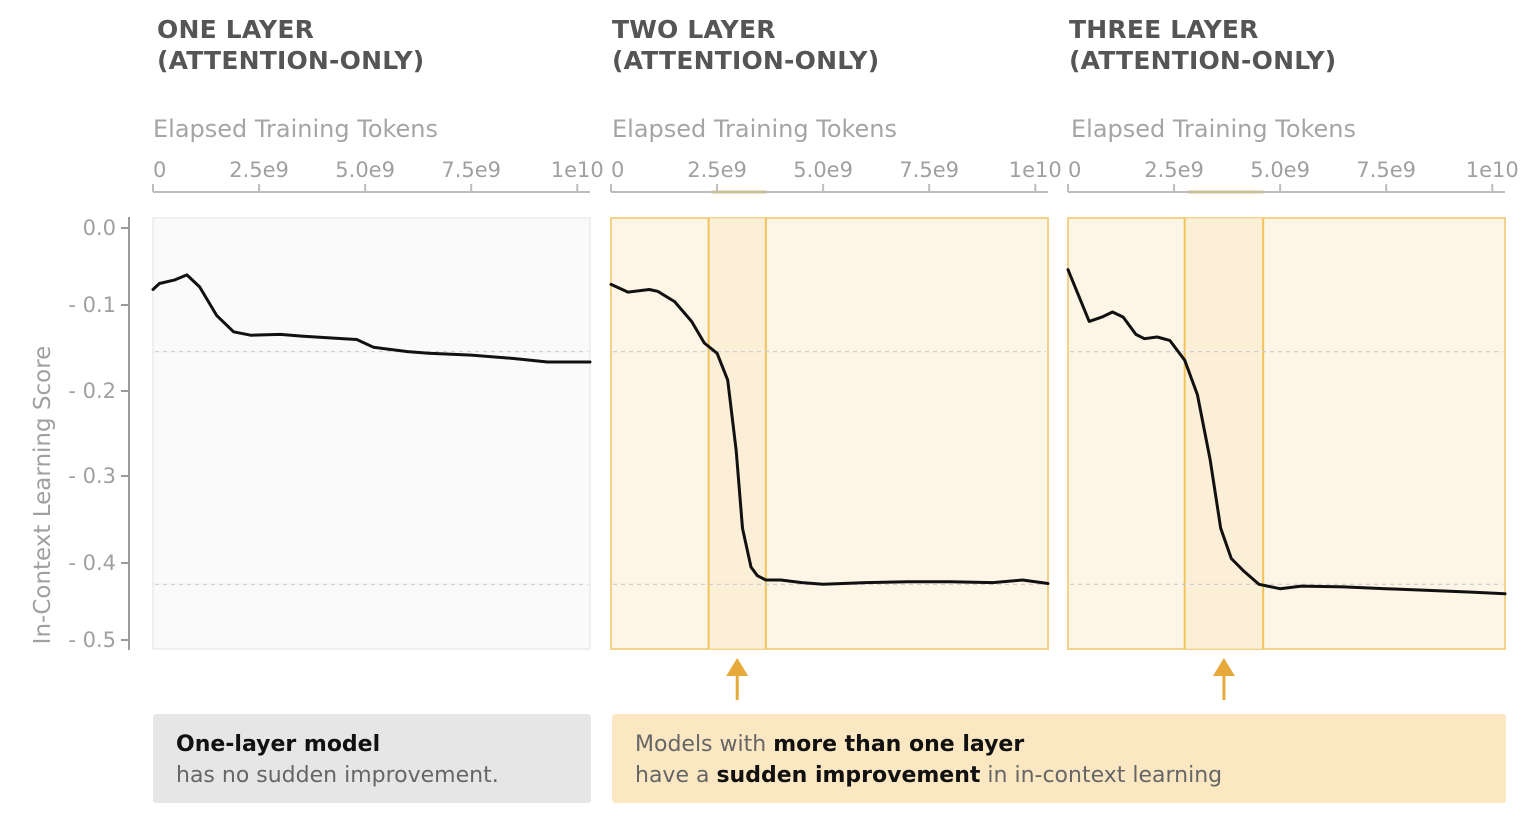  I want to click on y-tick-label: - 0.1, so click(92, 305).